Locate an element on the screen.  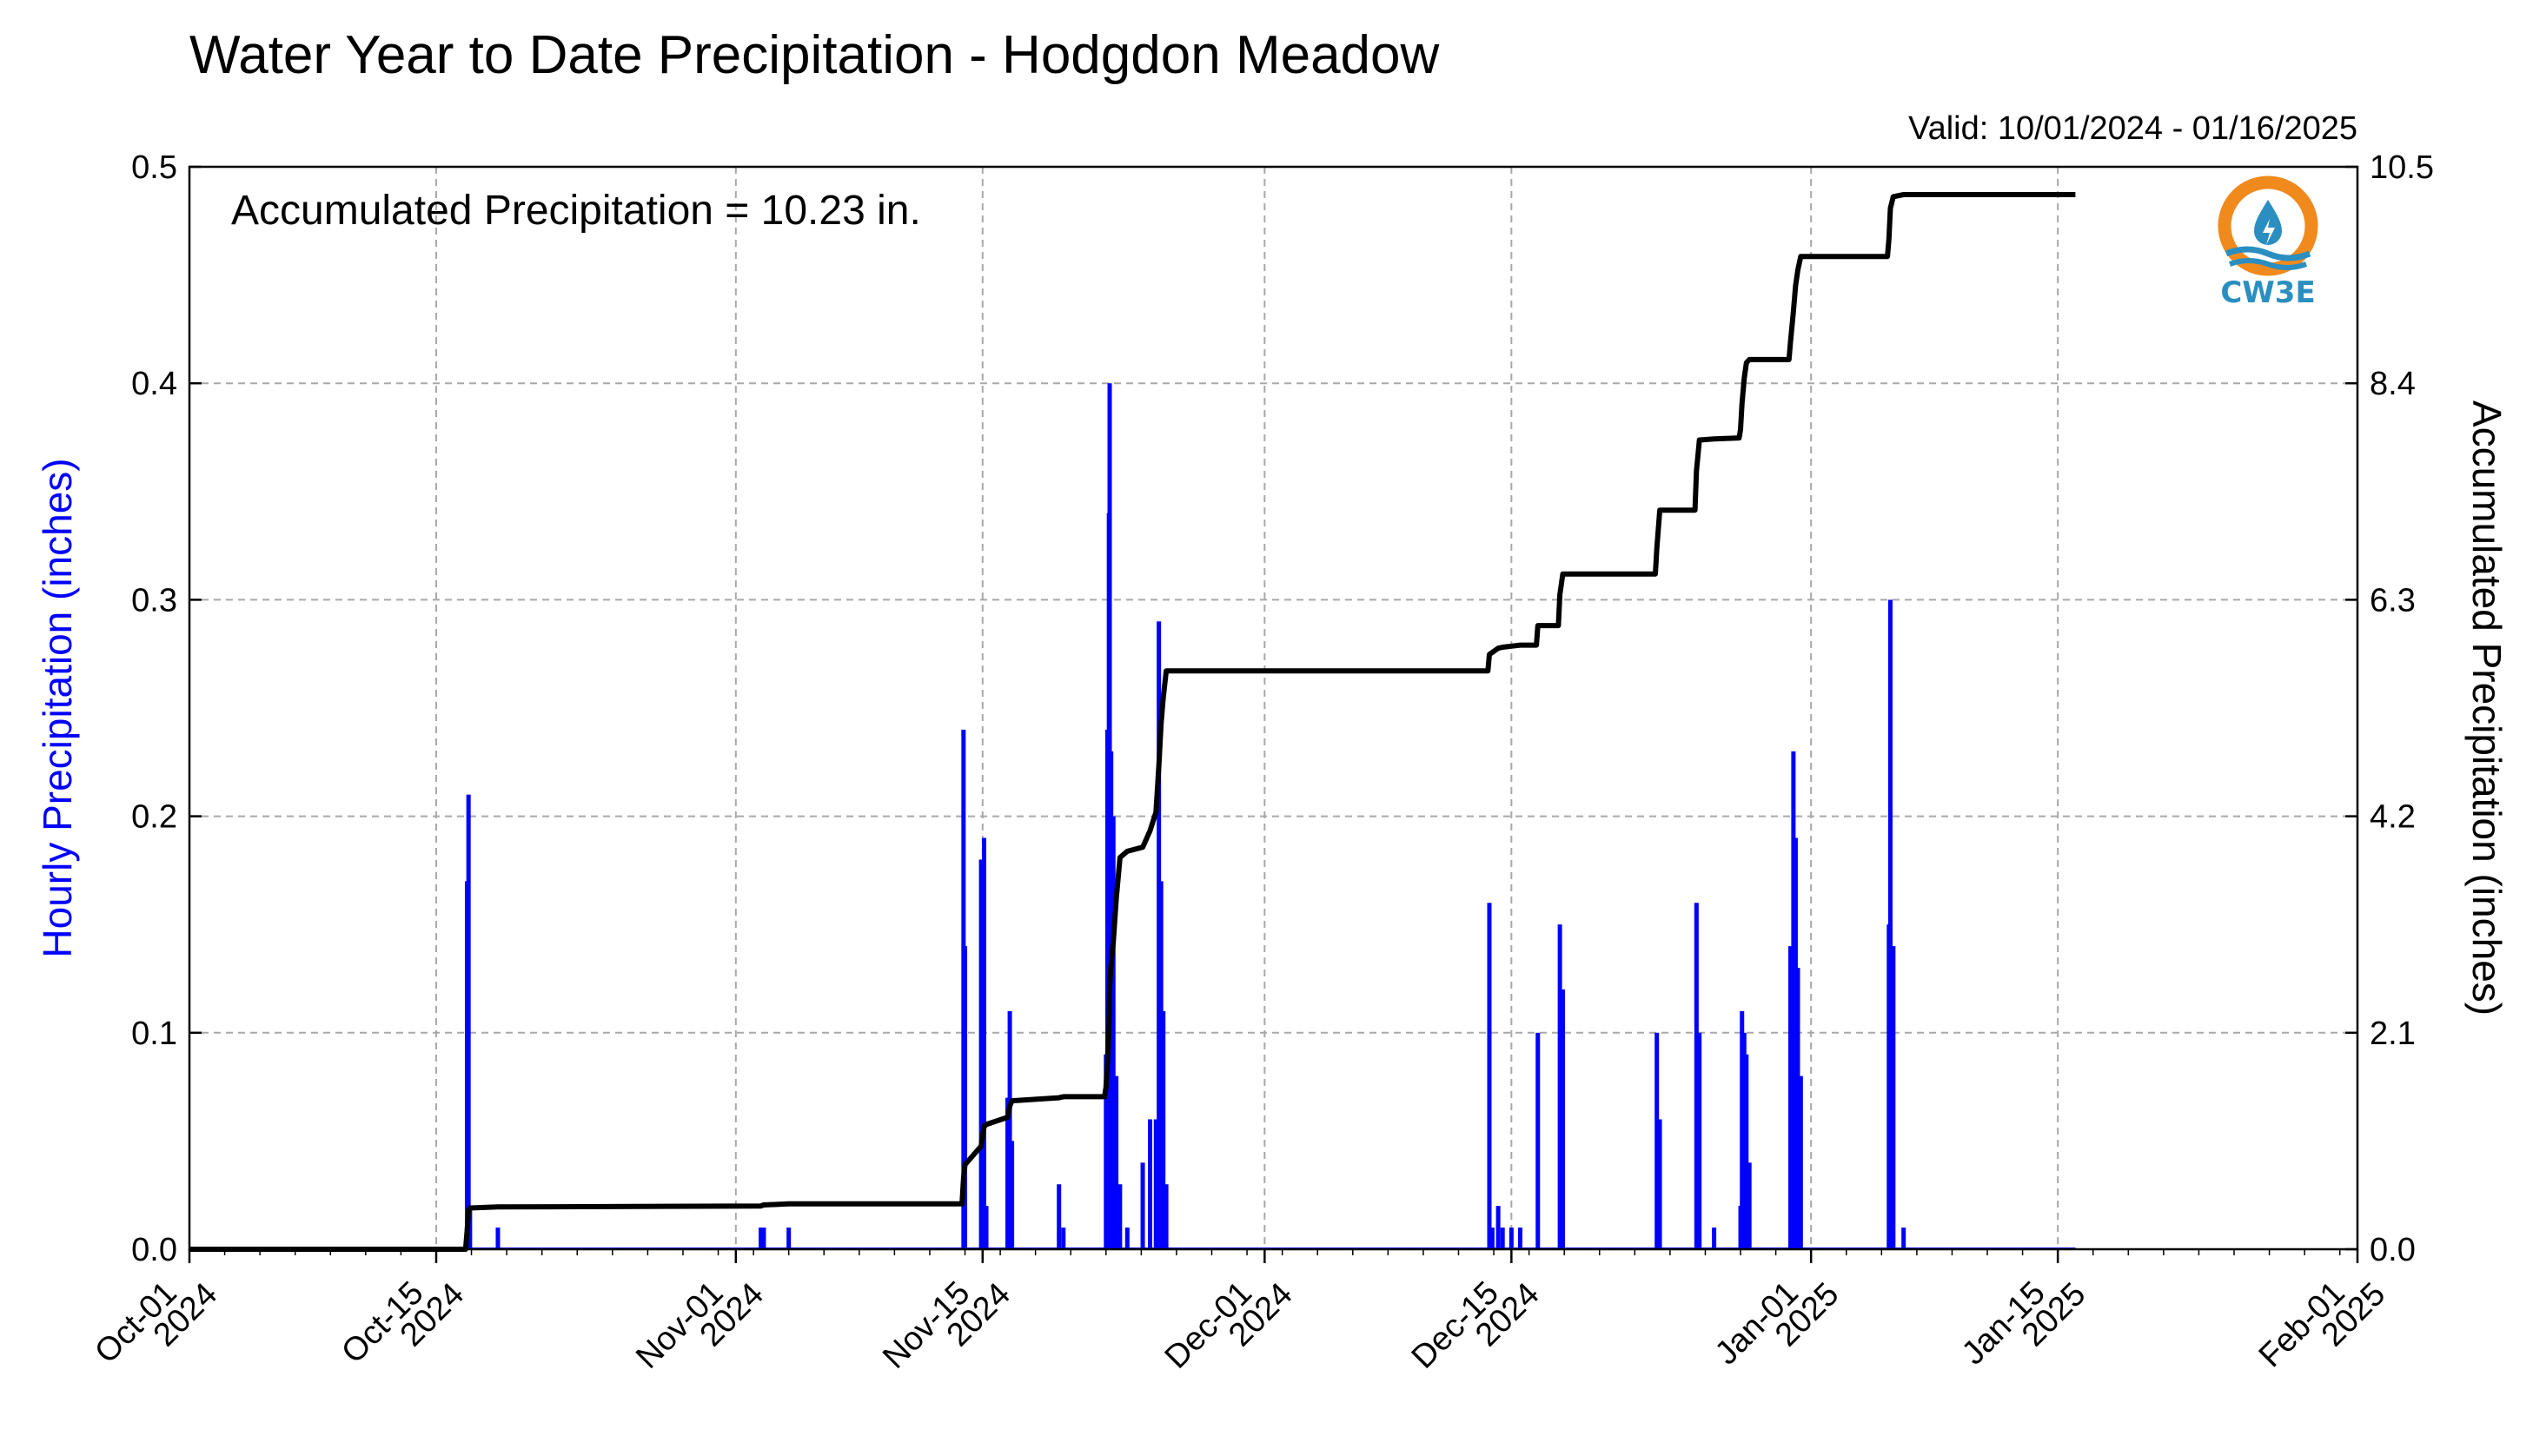
right-y-tick-label: 10.5 is located at coordinates (2402, 167).